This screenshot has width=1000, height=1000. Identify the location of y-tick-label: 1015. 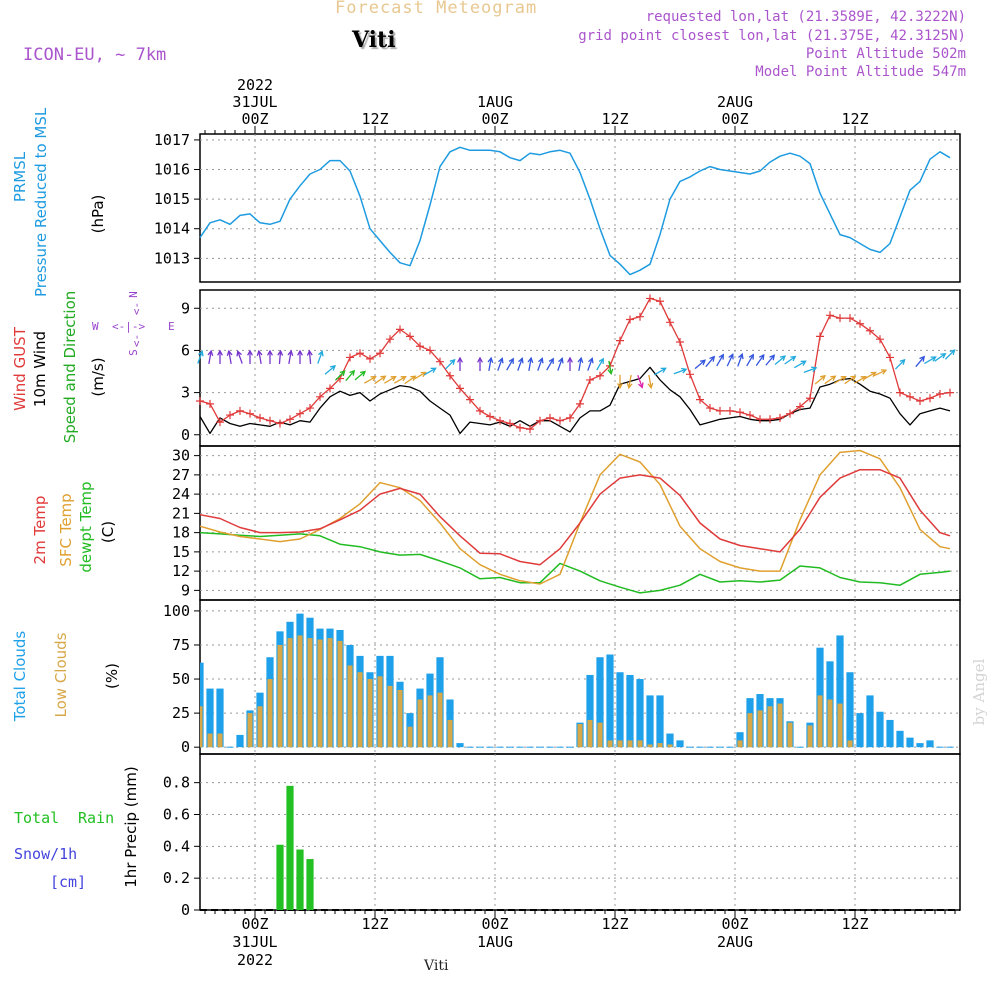
(172, 199).